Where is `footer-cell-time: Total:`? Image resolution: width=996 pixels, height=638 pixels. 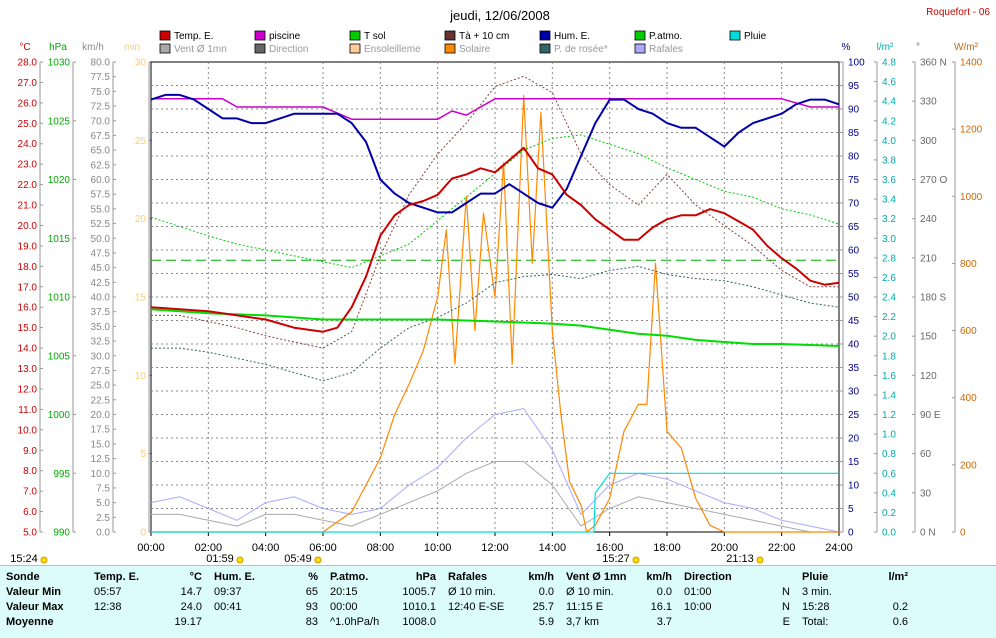
footer-cell-time: Total: is located at coordinates (815, 622).